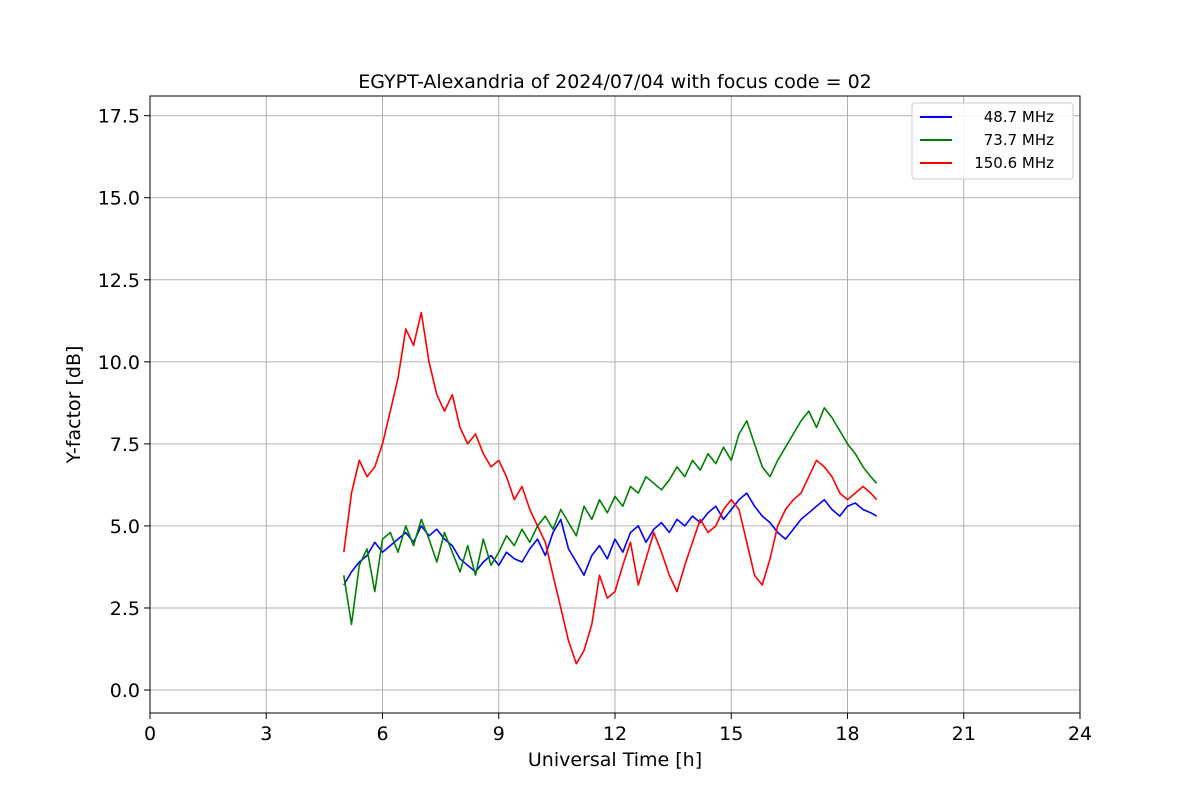 The height and width of the screenshot is (800, 1200). I want to click on legend-label: 48.7 MHz, so click(1019, 117).